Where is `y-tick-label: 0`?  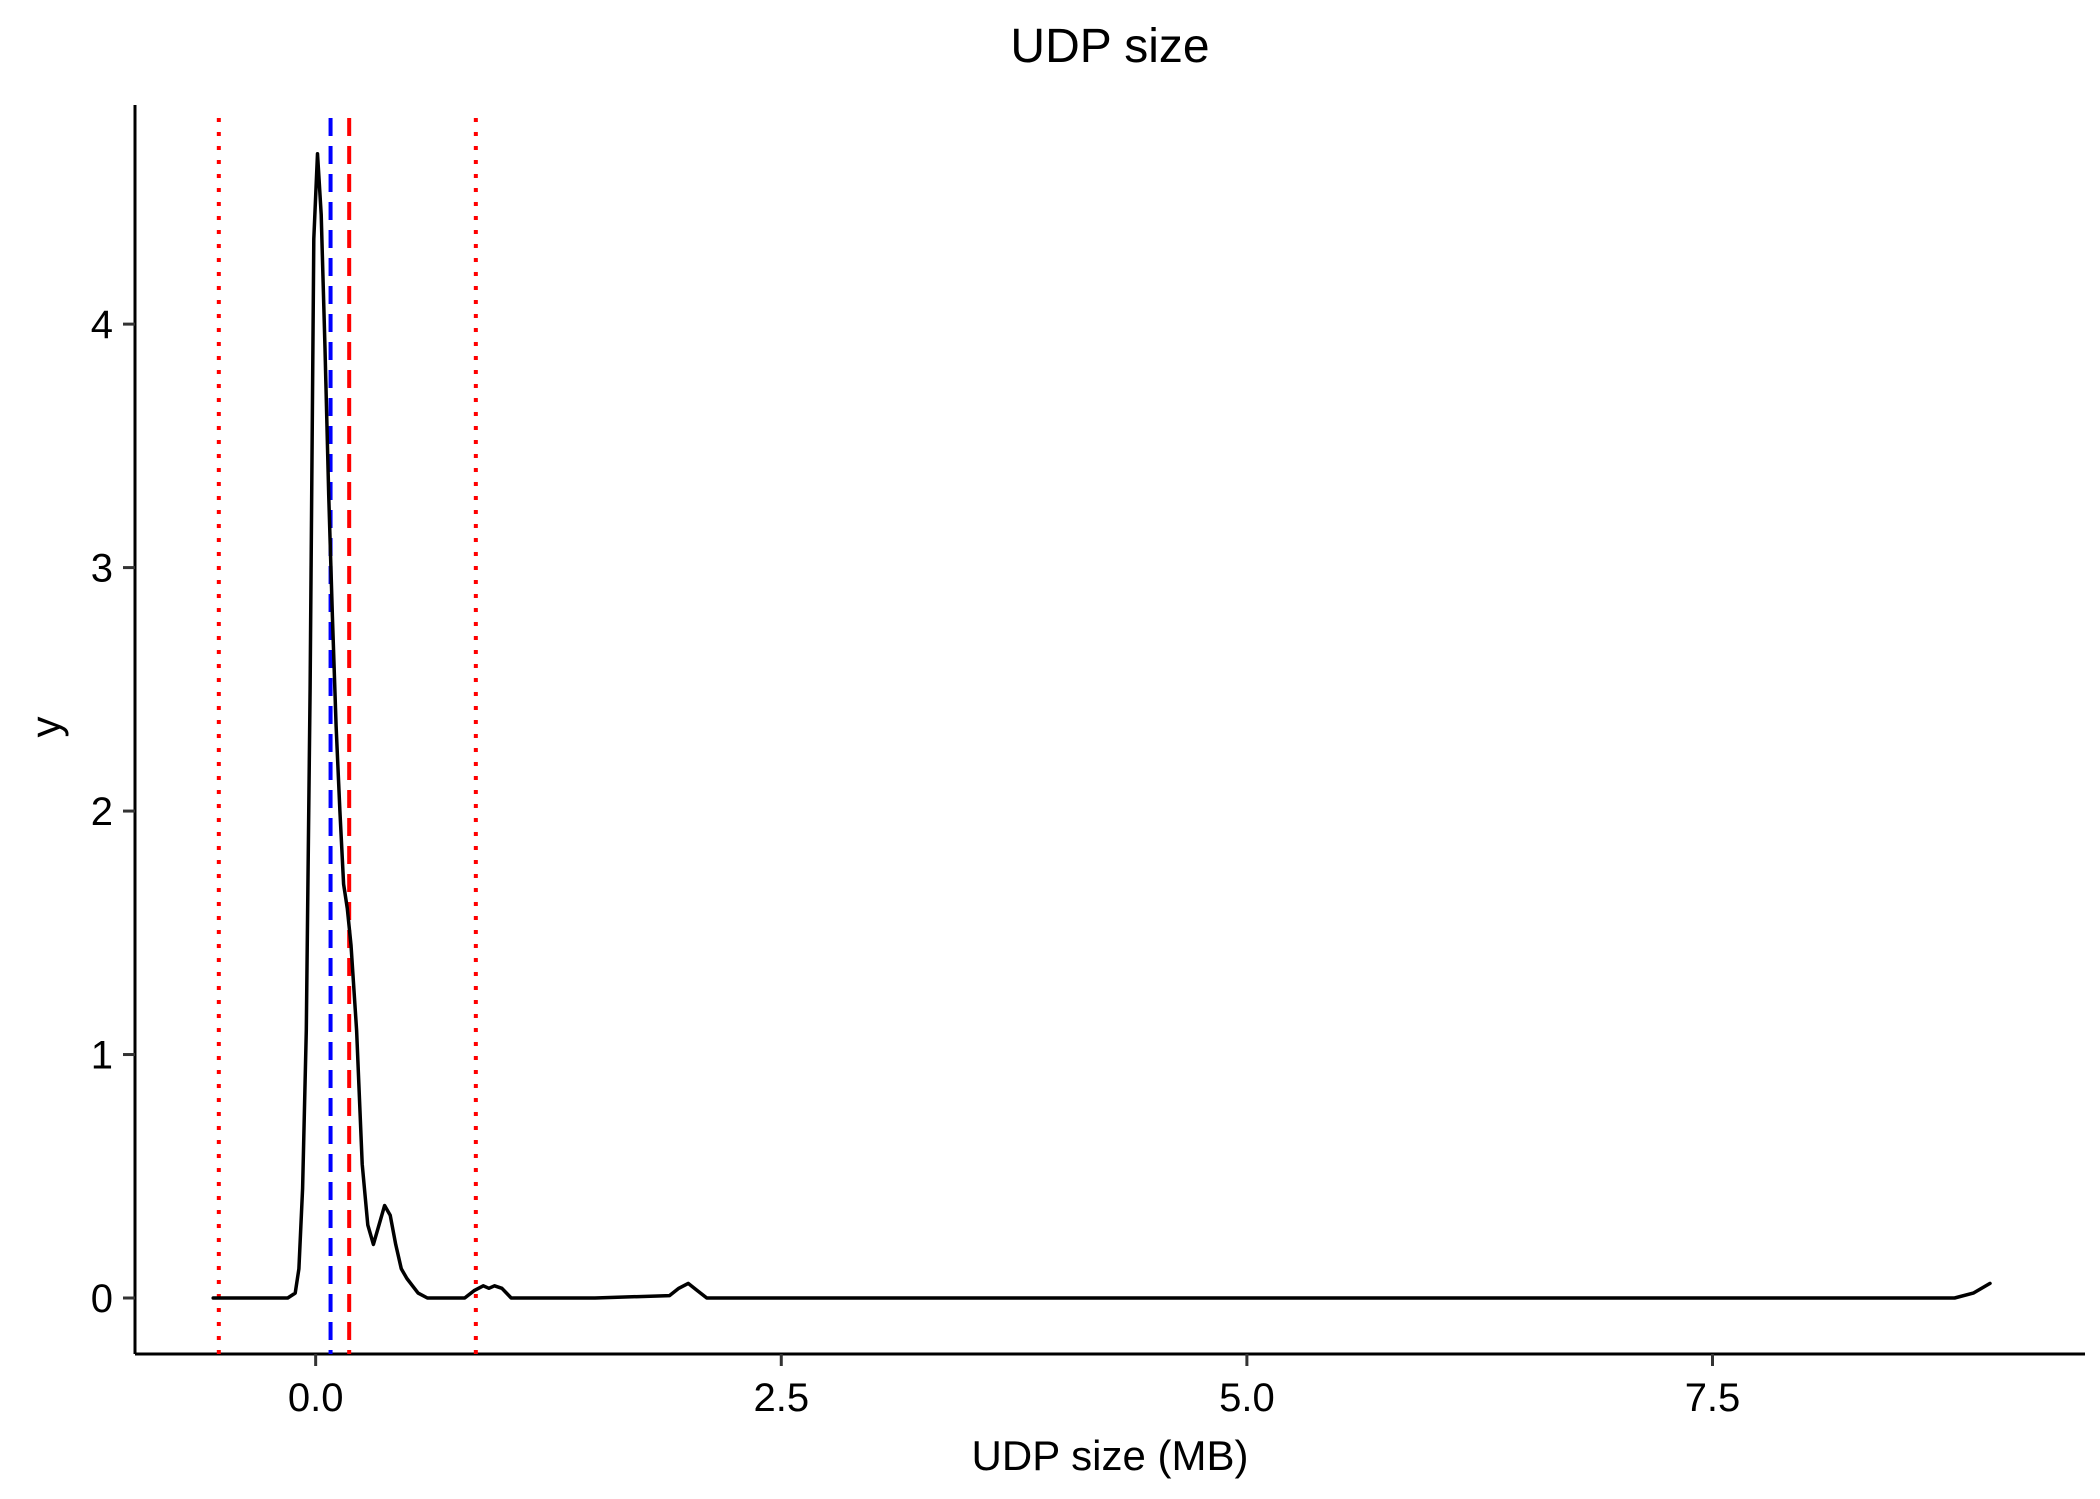 y-tick-label: 0 is located at coordinates (102, 1299).